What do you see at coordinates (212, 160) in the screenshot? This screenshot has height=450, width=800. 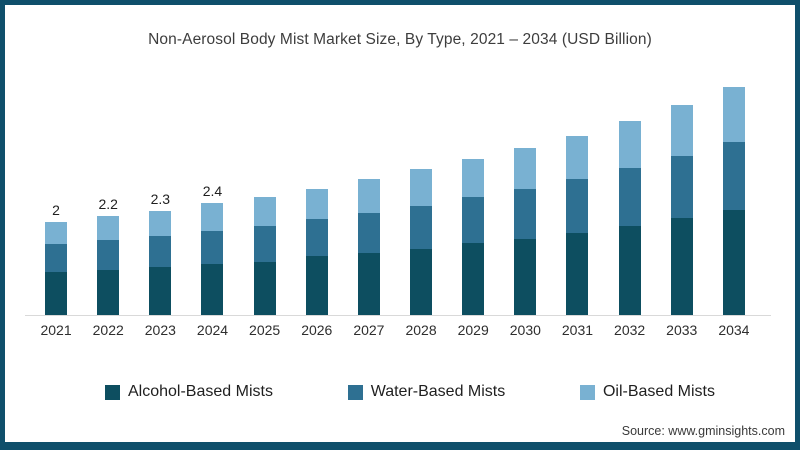 I see `bar-column: 2.4` at bounding box center [212, 160].